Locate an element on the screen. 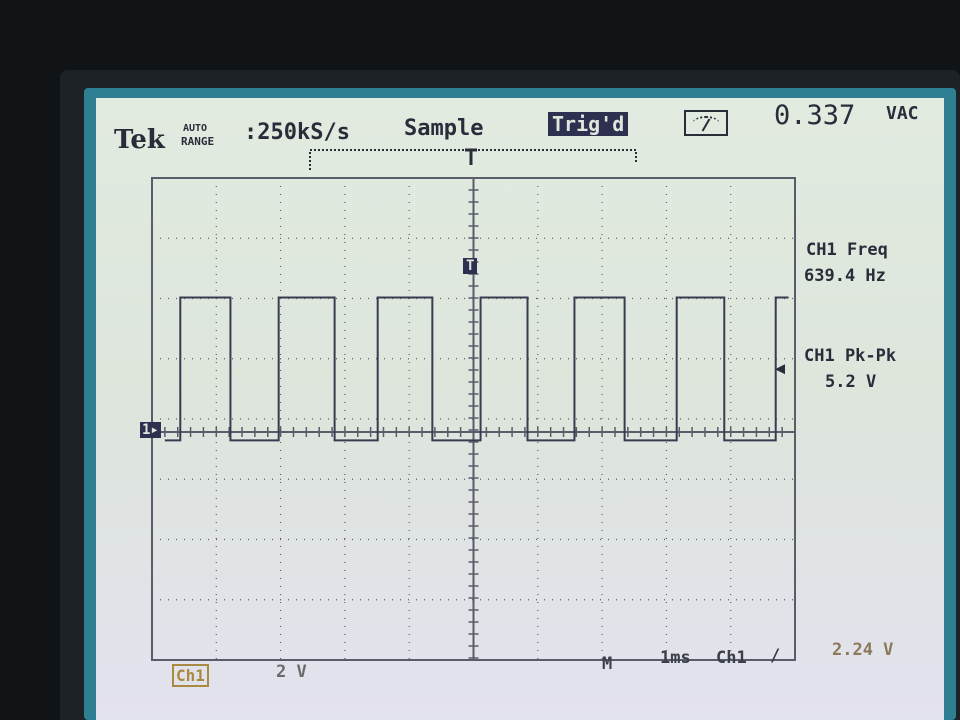 The image size is (960, 720). ground-marker: 1▸ is located at coordinates (150, 430).